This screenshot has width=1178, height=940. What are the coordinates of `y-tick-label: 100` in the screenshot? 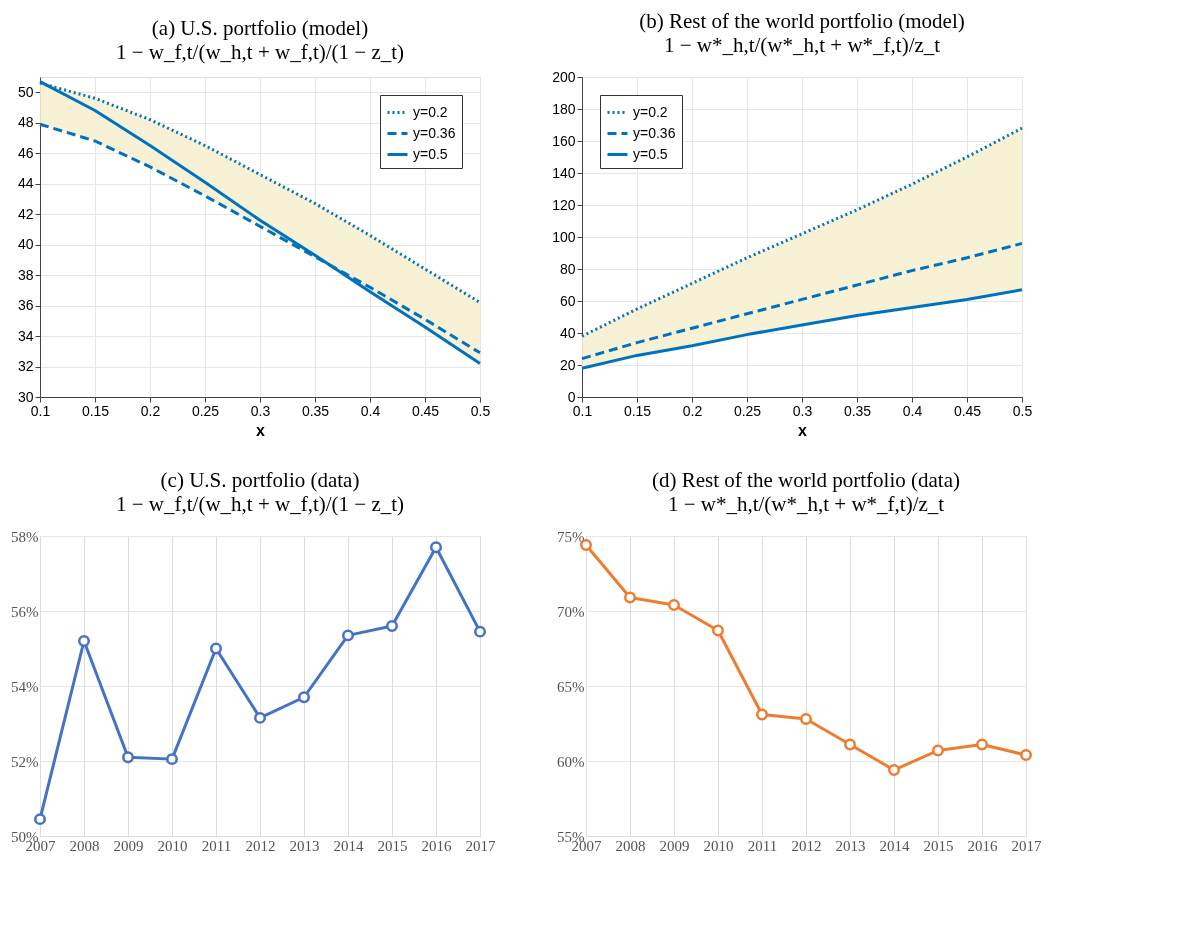 It's located at (564, 236).